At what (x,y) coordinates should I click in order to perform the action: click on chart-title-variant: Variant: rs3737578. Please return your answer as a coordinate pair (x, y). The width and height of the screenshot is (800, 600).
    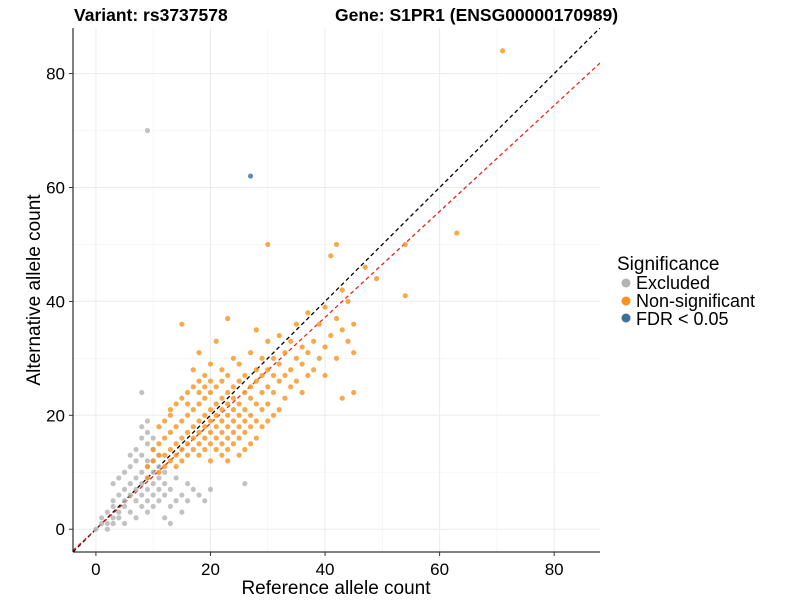
    Looking at the image, I should click on (151, 15).